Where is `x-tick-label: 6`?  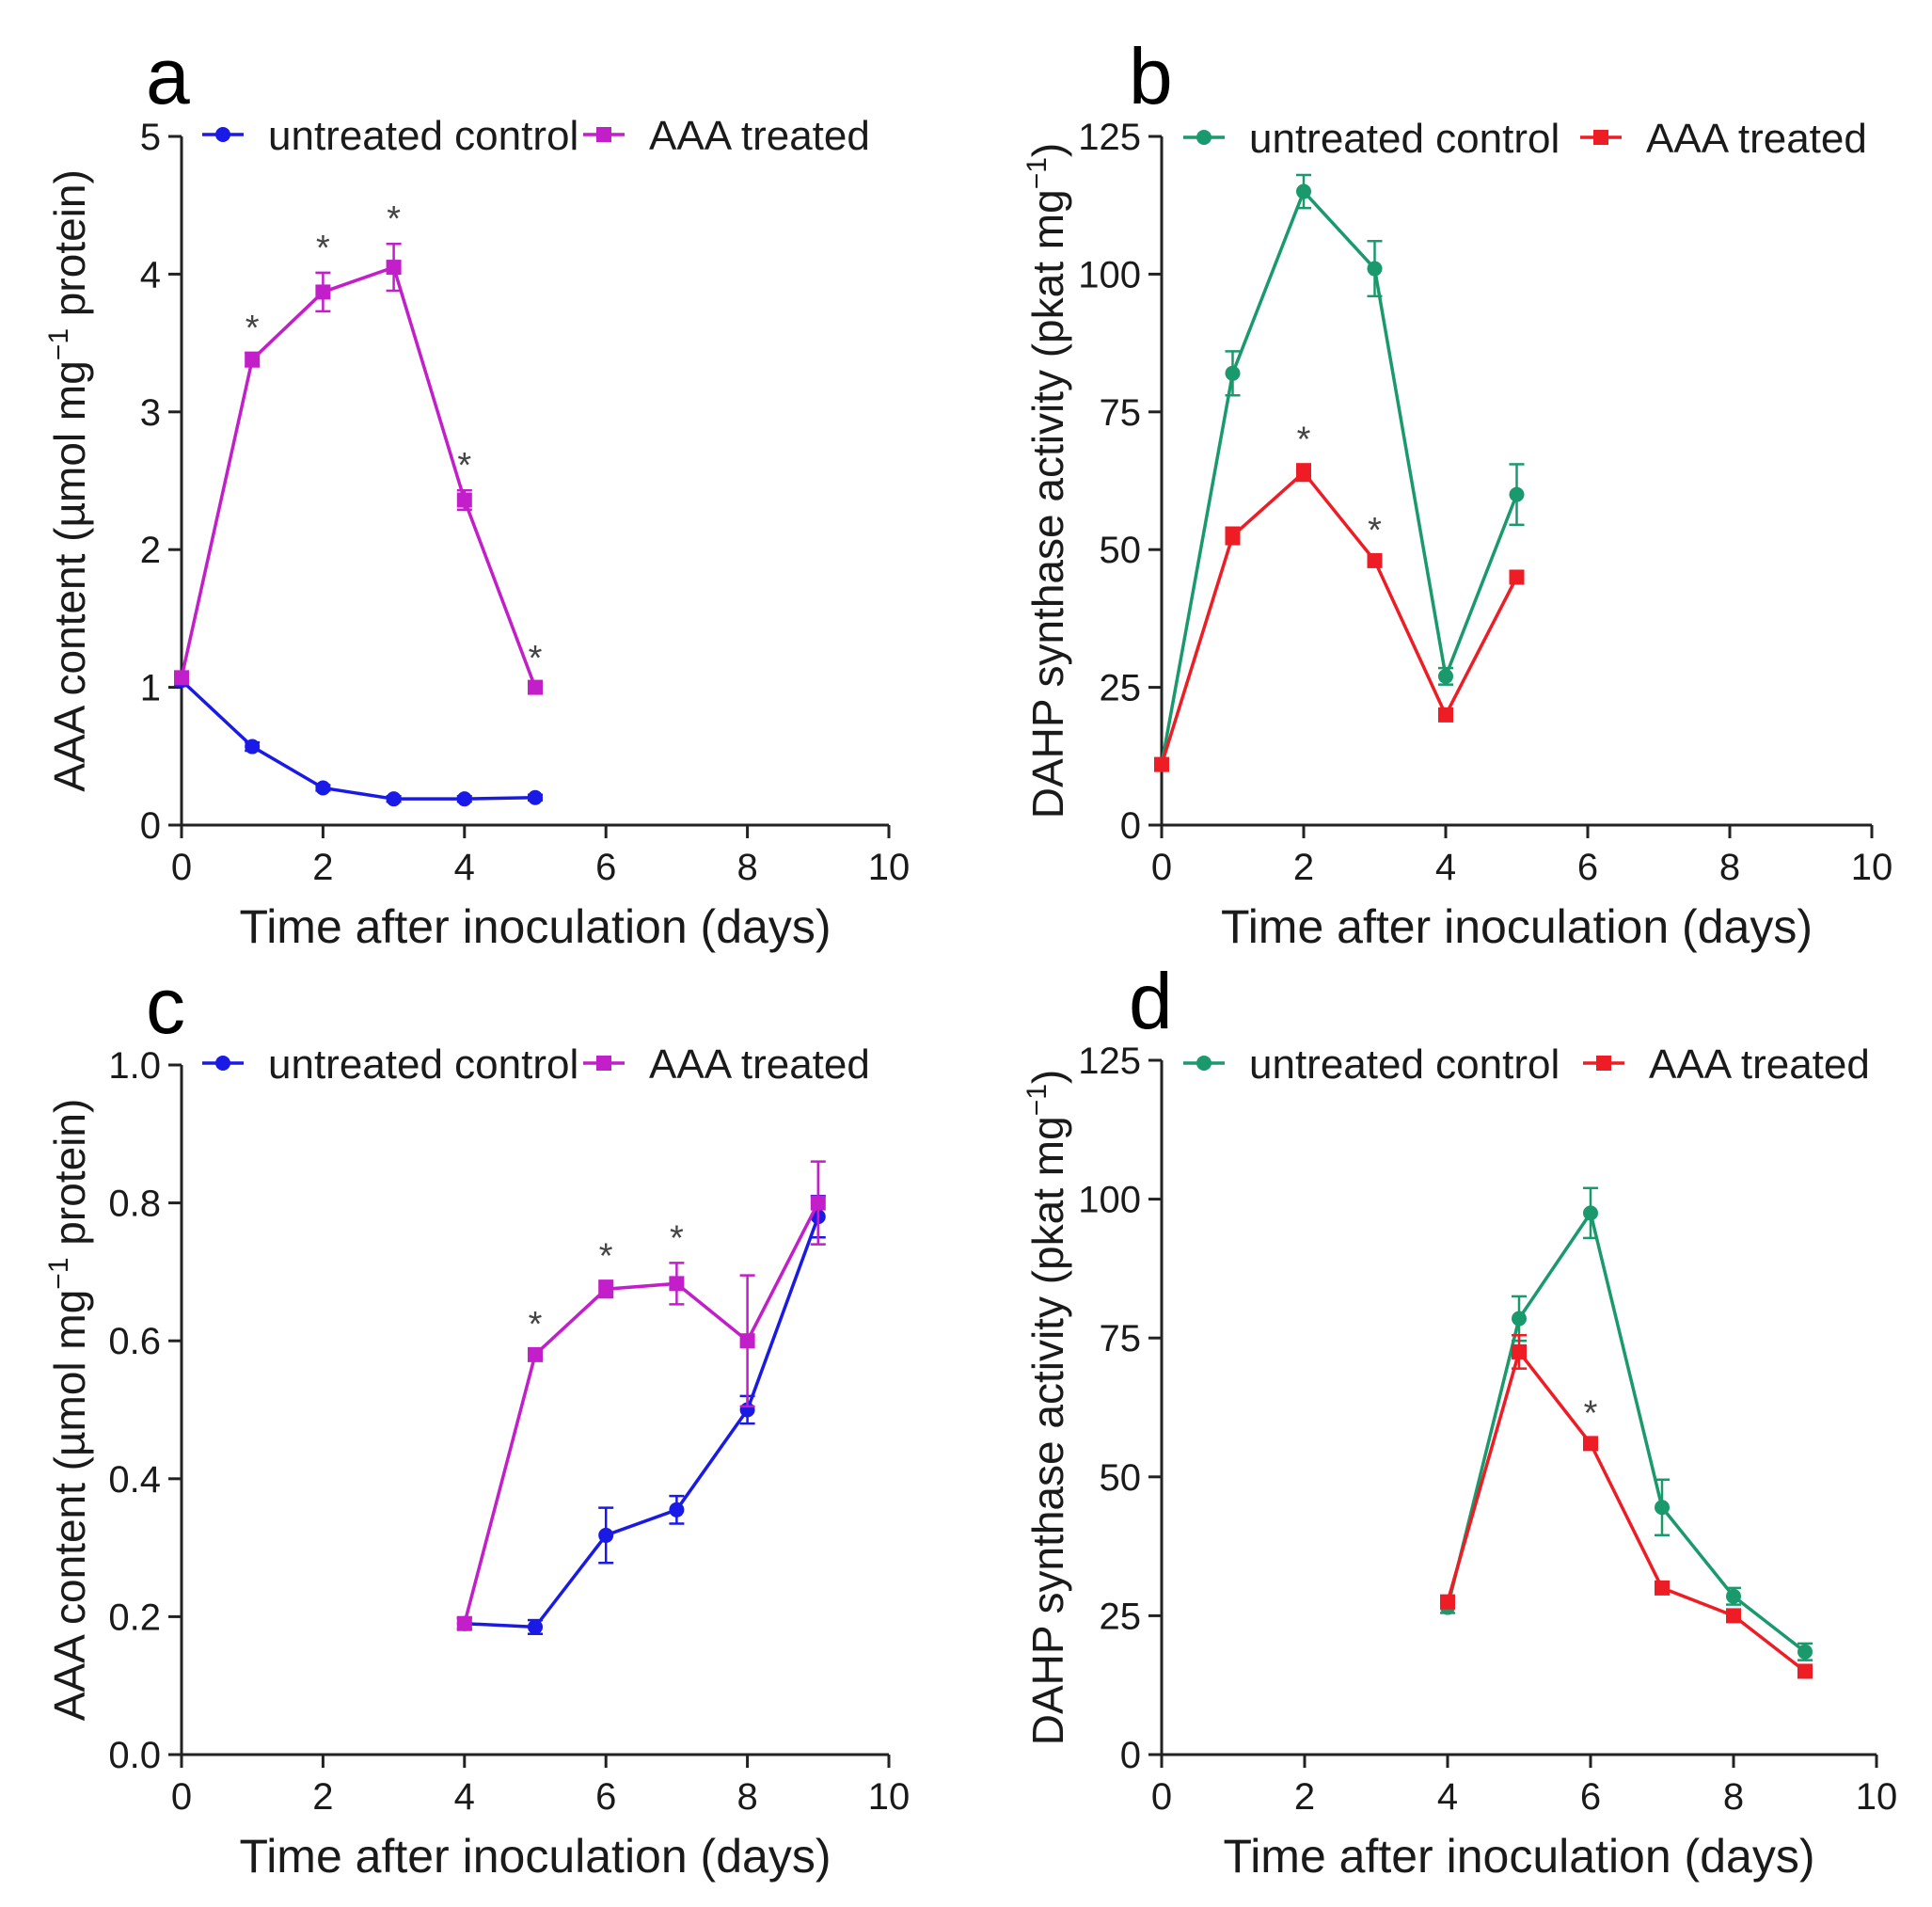
x-tick-label: 6 is located at coordinates (605, 867).